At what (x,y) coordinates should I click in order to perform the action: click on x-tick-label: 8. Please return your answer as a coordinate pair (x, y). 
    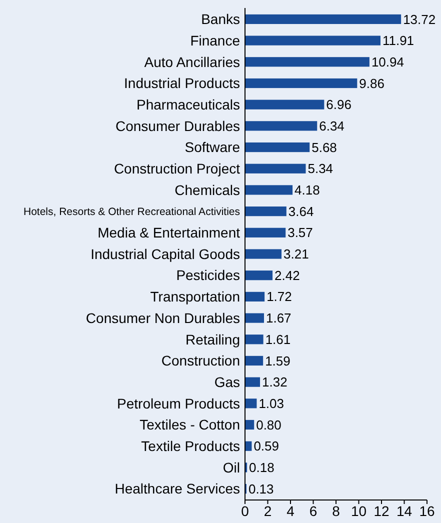
    Looking at the image, I should click on (336, 511).